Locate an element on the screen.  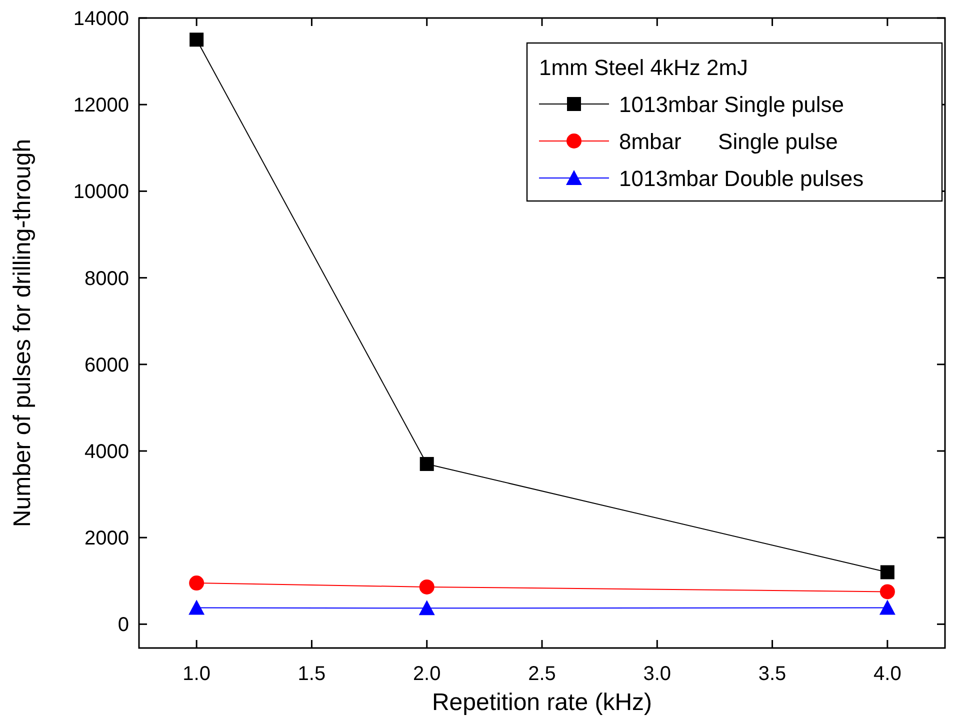
x-axis-title: Repetition rate (kHz) is located at coordinates (542, 702).